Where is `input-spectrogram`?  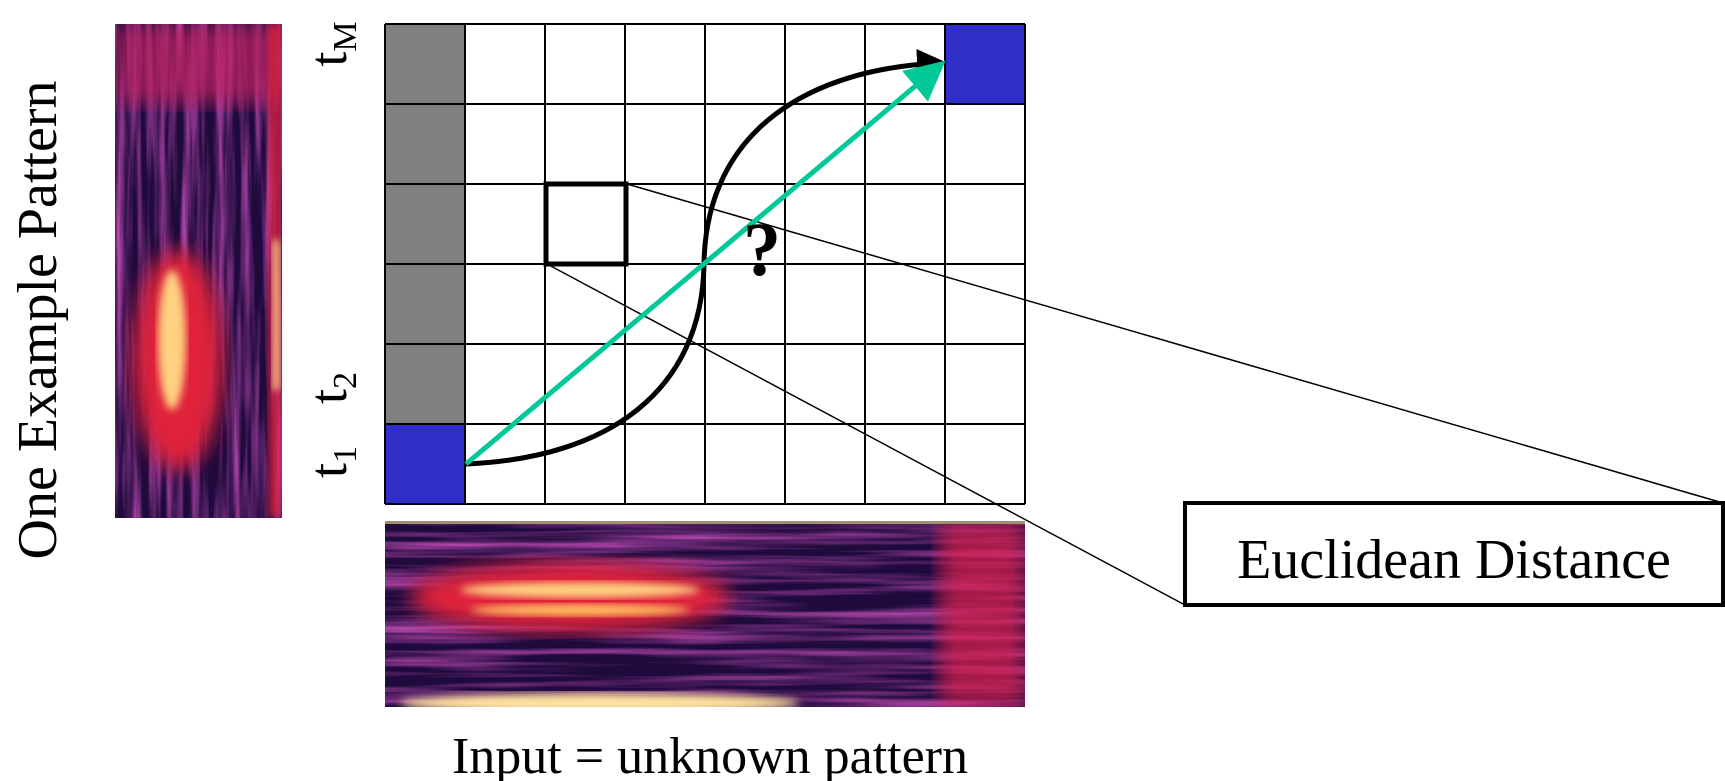 input-spectrogram is located at coordinates (705, 614).